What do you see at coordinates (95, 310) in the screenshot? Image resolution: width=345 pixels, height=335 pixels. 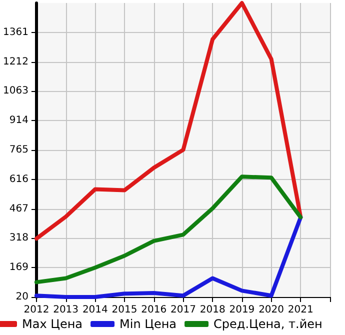 I see `x-tick-label: 2014` at bounding box center [95, 310].